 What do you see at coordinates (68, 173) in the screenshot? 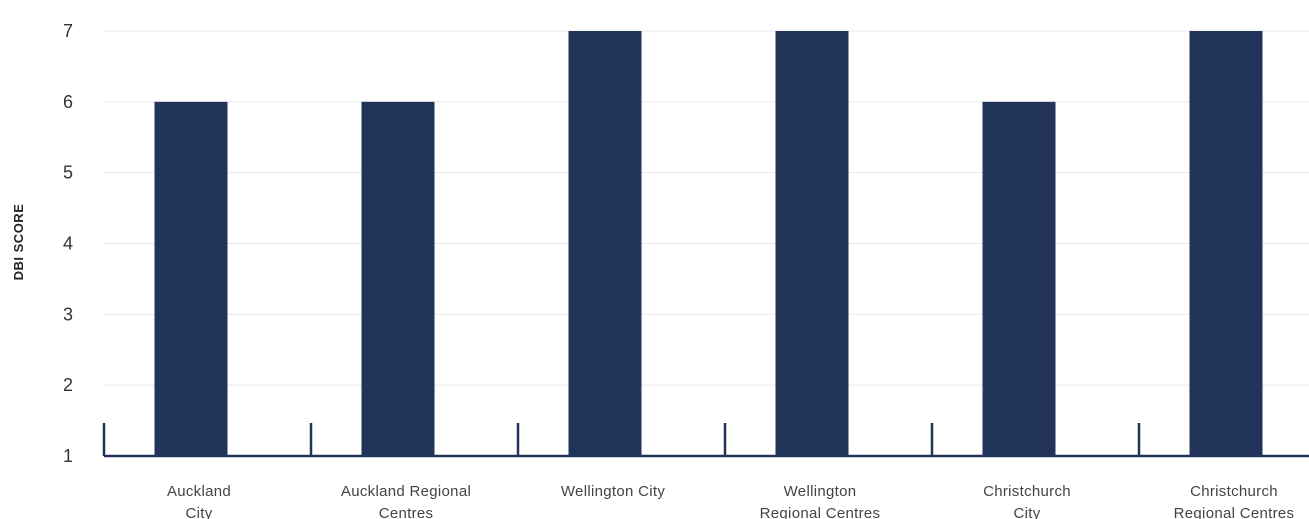
I see `y-tick-label: 5` at bounding box center [68, 173].